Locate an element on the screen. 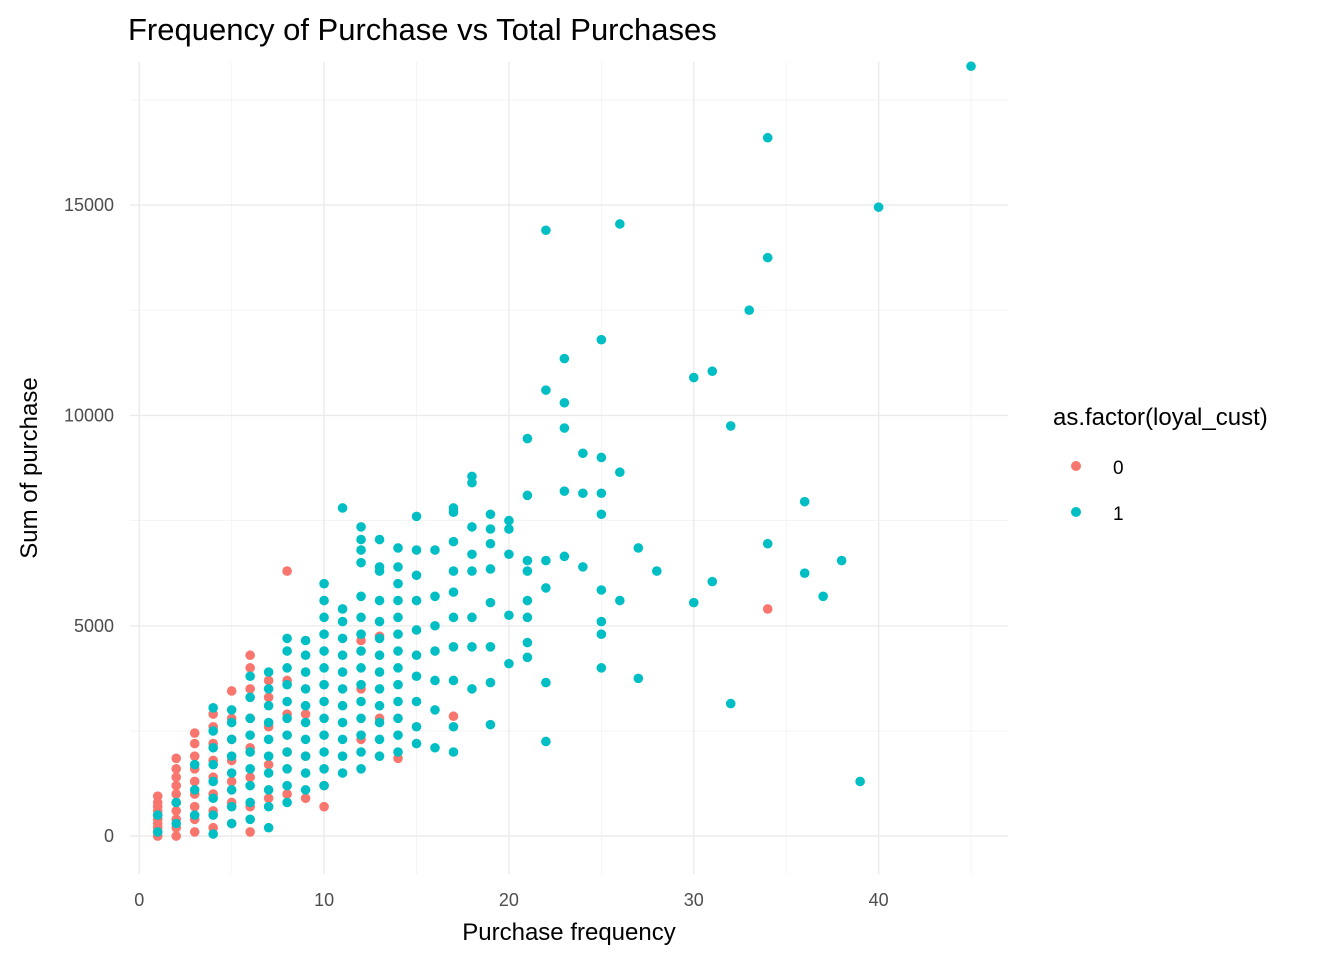 This screenshot has width=1344, height=960. x-tick-label: 10 is located at coordinates (324, 900).